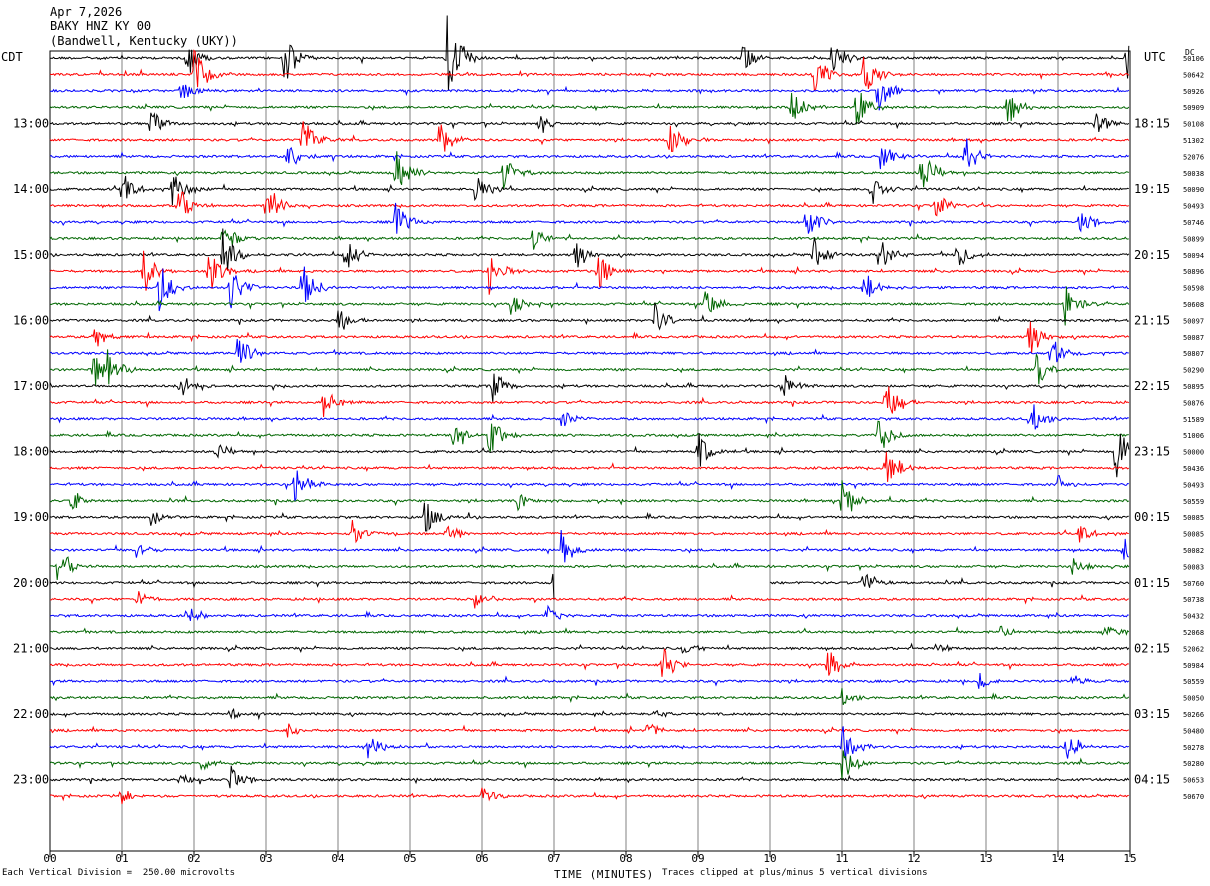 This screenshot has height=886, width=1210. What do you see at coordinates (1193, 207) in the screenshot?
I see `dc-offset-label: 50493` at bounding box center [1193, 207].